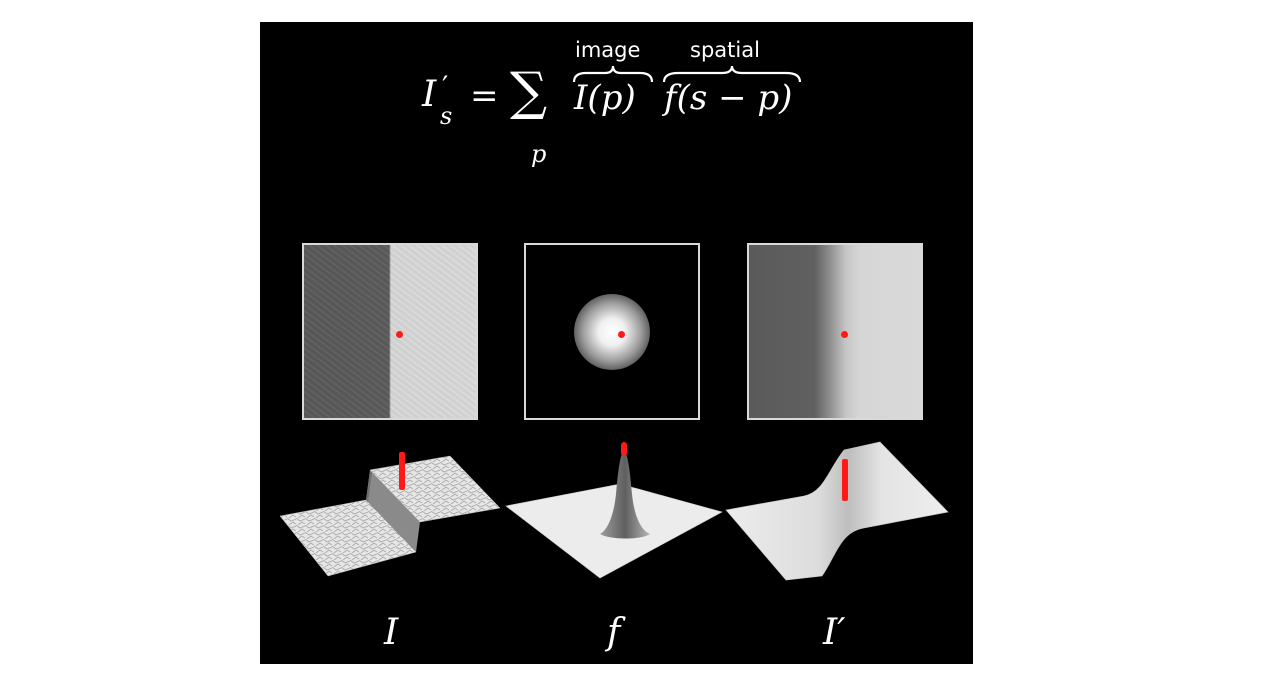 This screenshot has width=1262, height=690. I want to click on formula-sum-symbol: ∑, so click(529, 92).